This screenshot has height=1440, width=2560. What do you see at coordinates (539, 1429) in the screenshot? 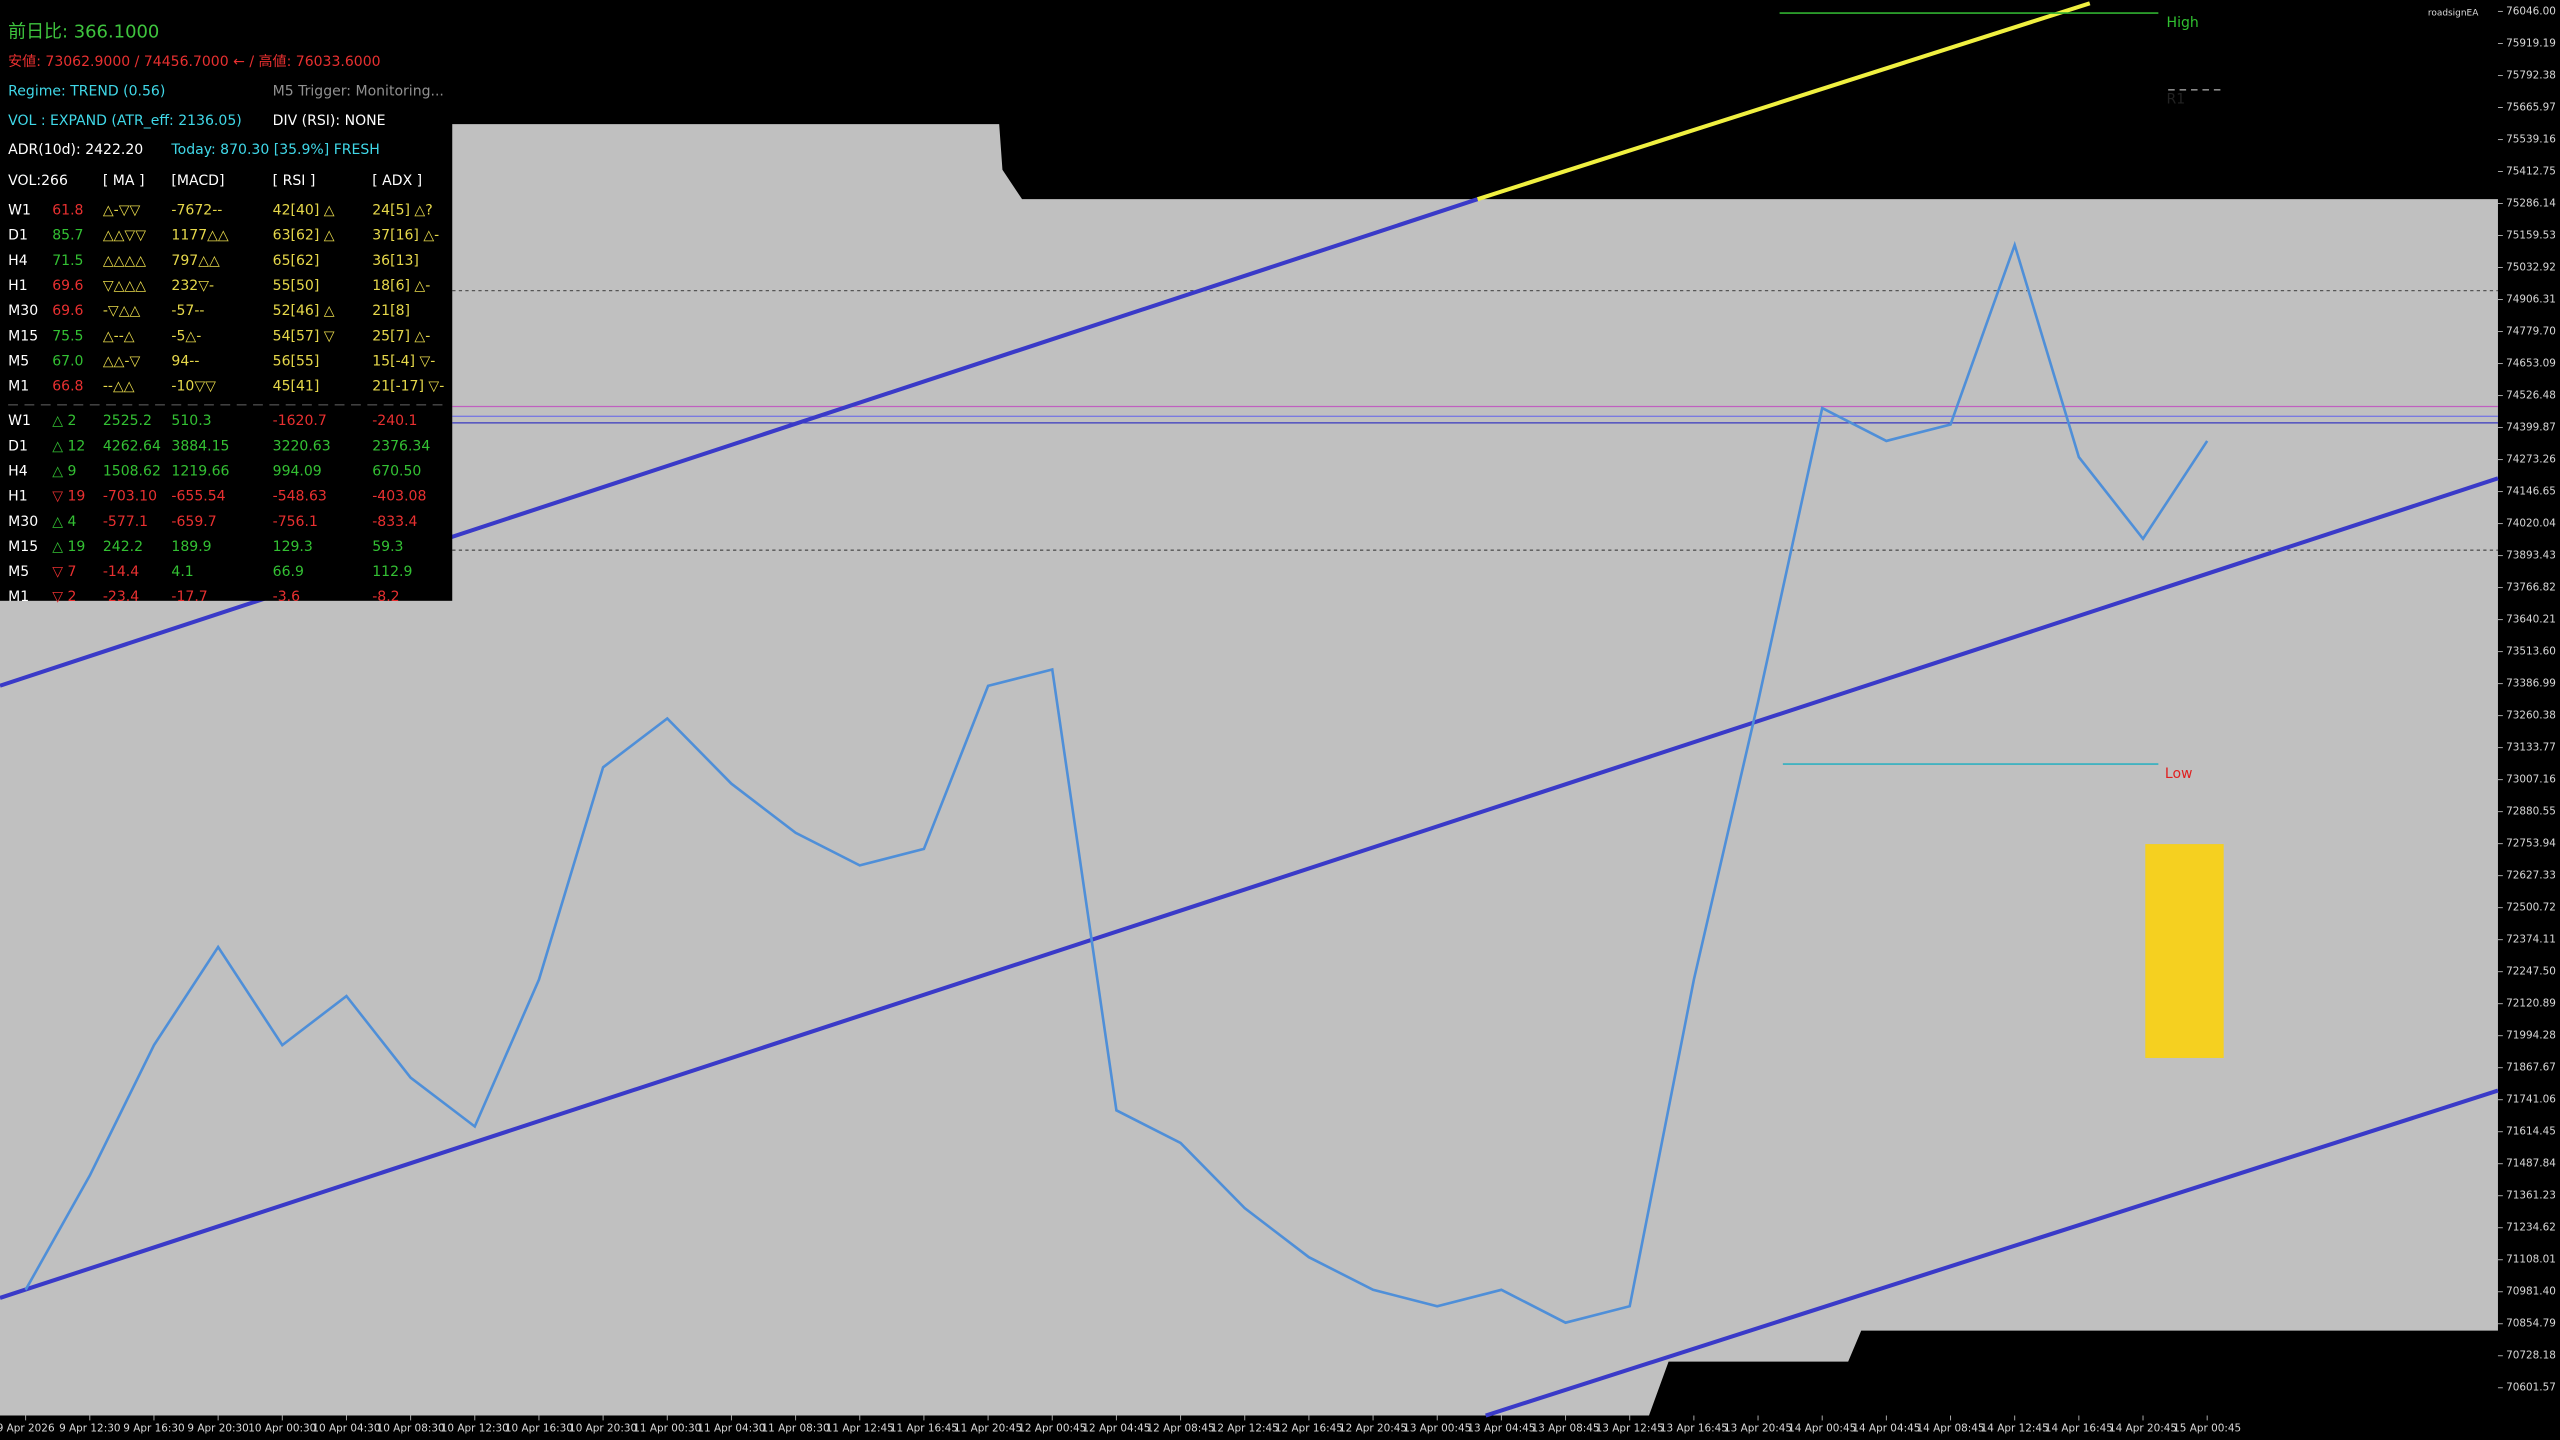
I see `x-tick-label: 10 Apr 16:30` at bounding box center [539, 1429].